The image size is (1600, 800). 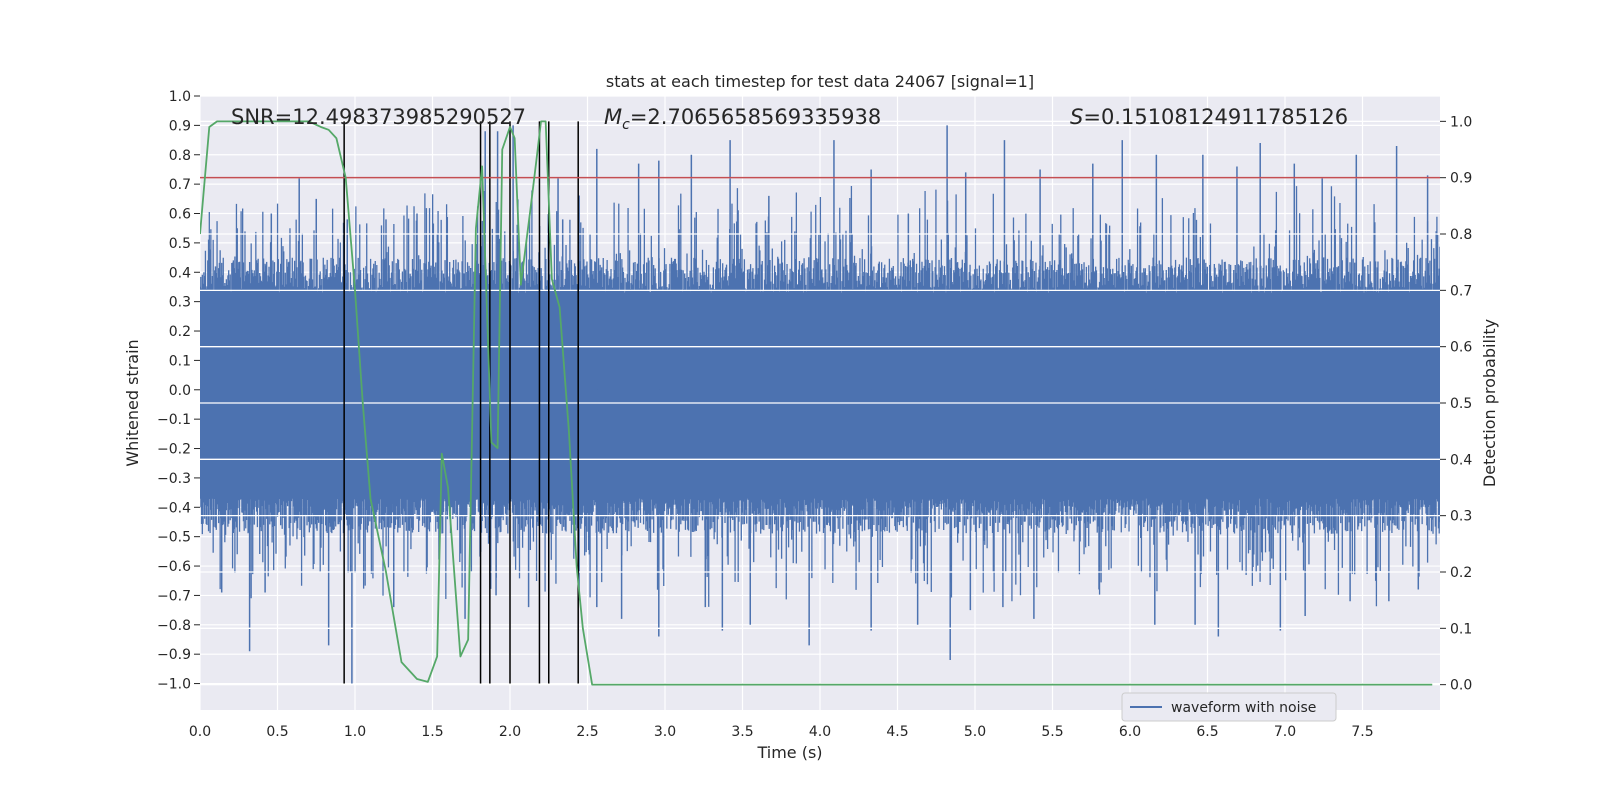 I want to click on y-tick-label: 0.1, so click(x=180, y=361).